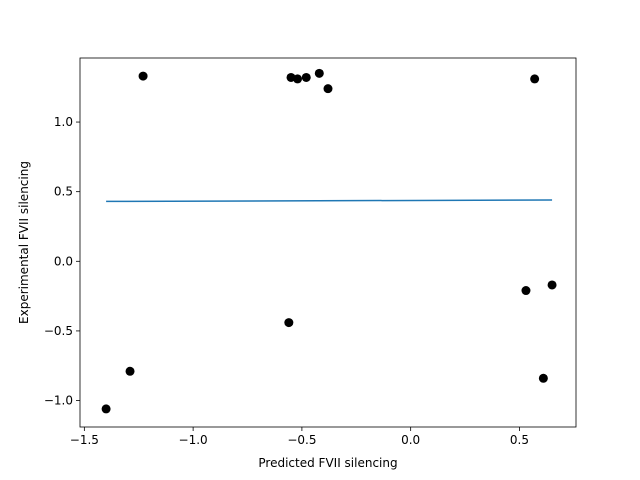  What do you see at coordinates (193, 440) in the screenshot?
I see `x-tick-label-2: −1.0` at bounding box center [193, 440].